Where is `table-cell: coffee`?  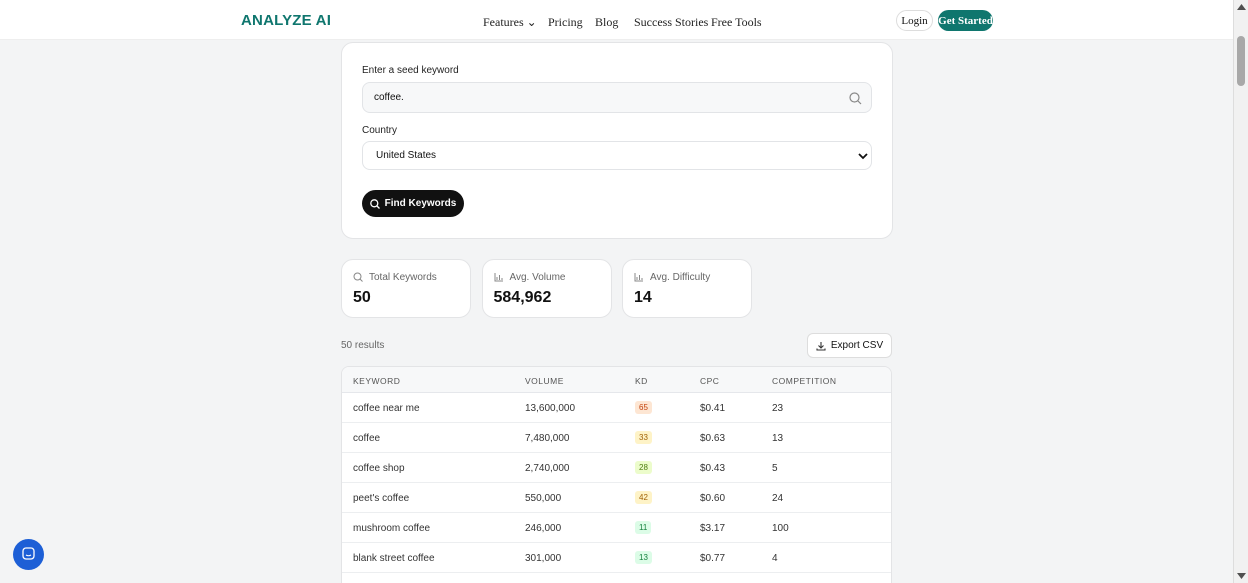
table-cell: coffee is located at coordinates (367, 438).